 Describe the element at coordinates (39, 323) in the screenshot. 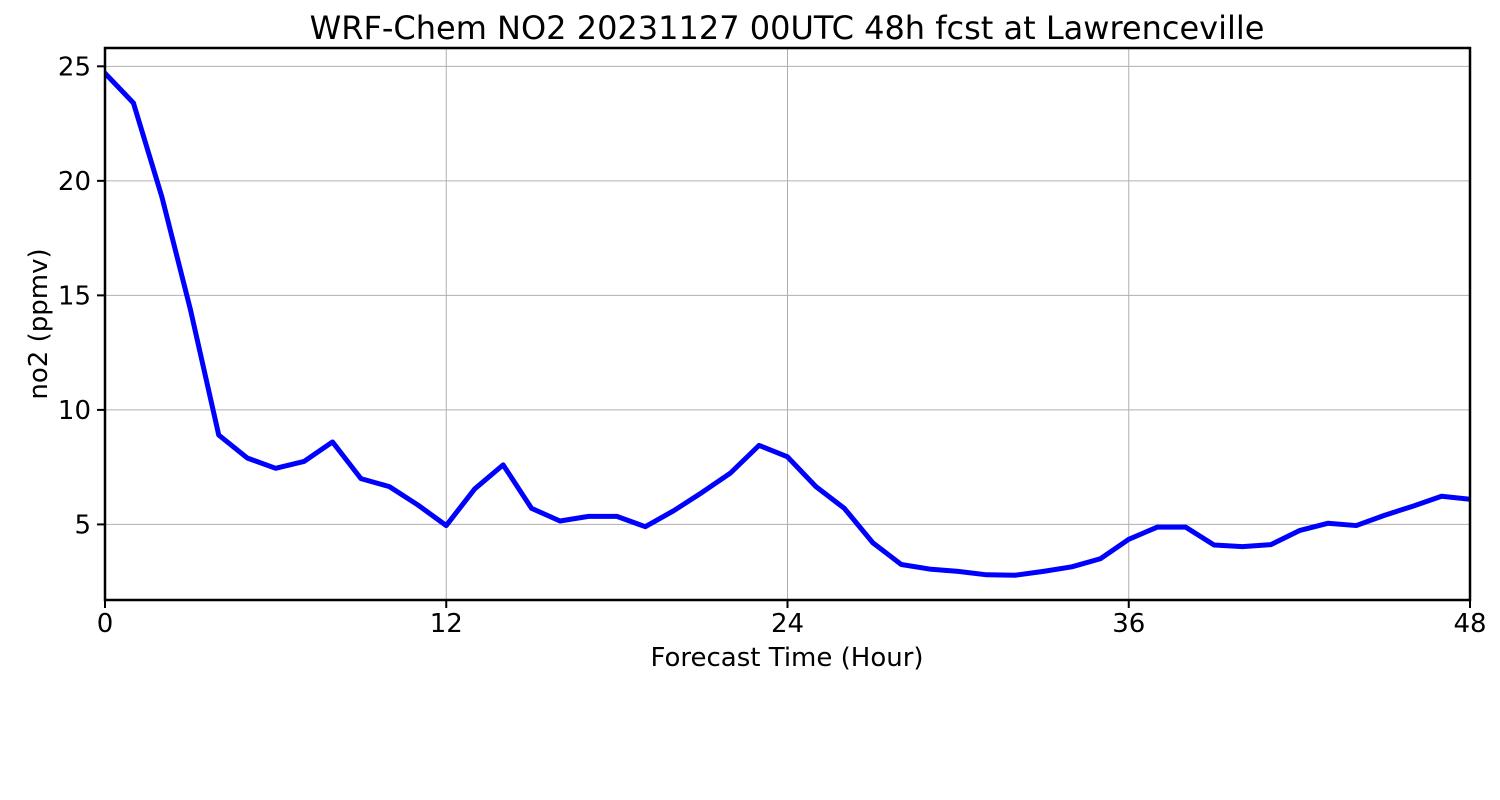

I see `y-axis-label: no2 (ppmv)` at that location.